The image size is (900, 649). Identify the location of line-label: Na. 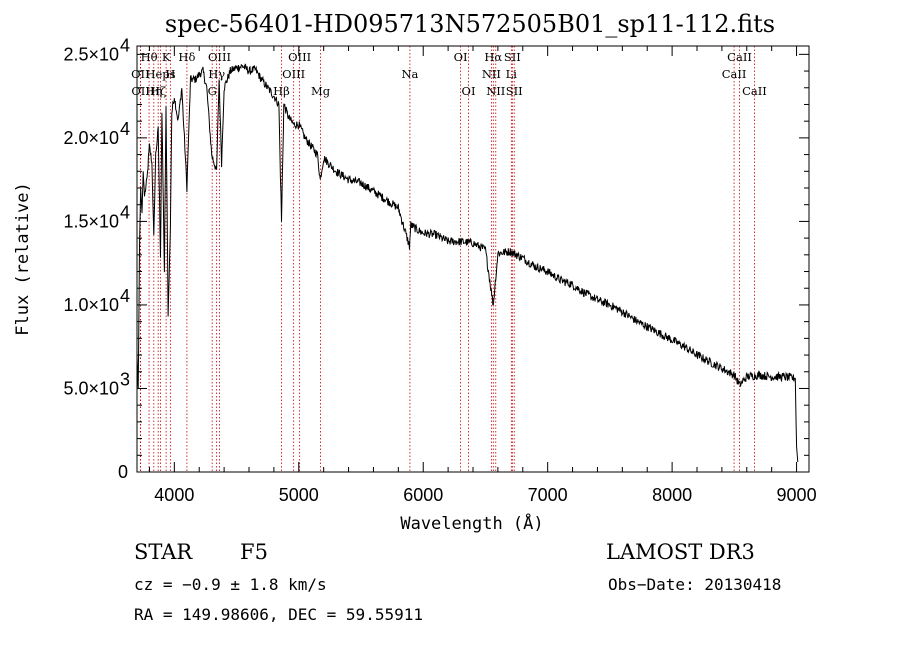
(409, 74).